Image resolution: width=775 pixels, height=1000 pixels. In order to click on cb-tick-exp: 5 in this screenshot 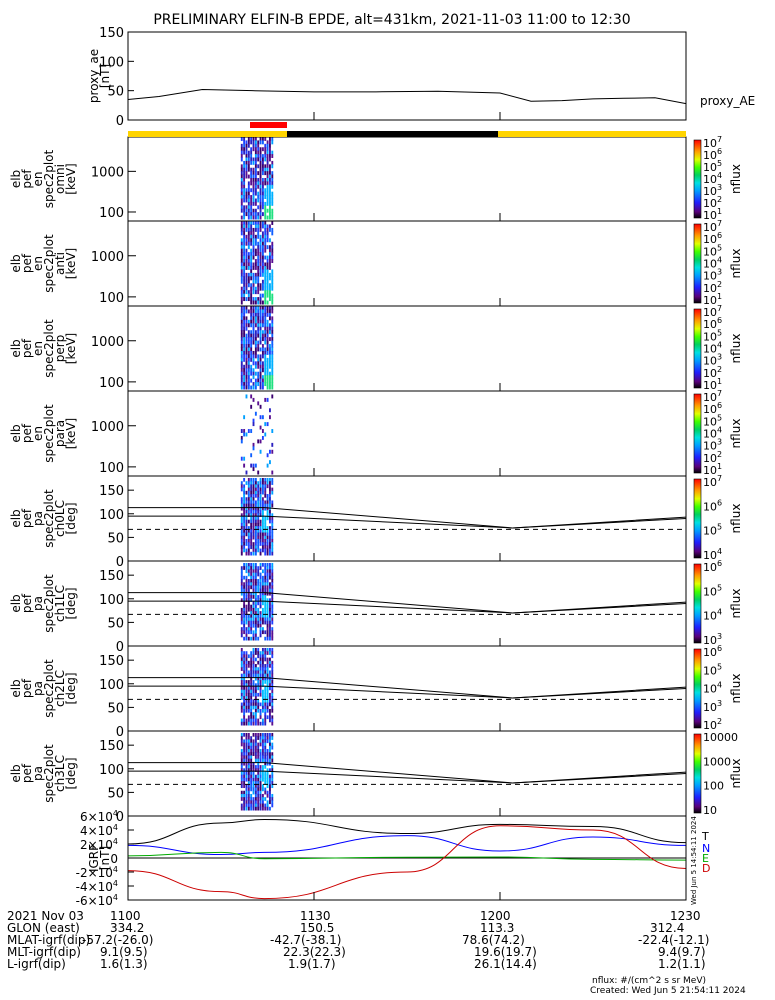, I will do `click(719, 247)`.